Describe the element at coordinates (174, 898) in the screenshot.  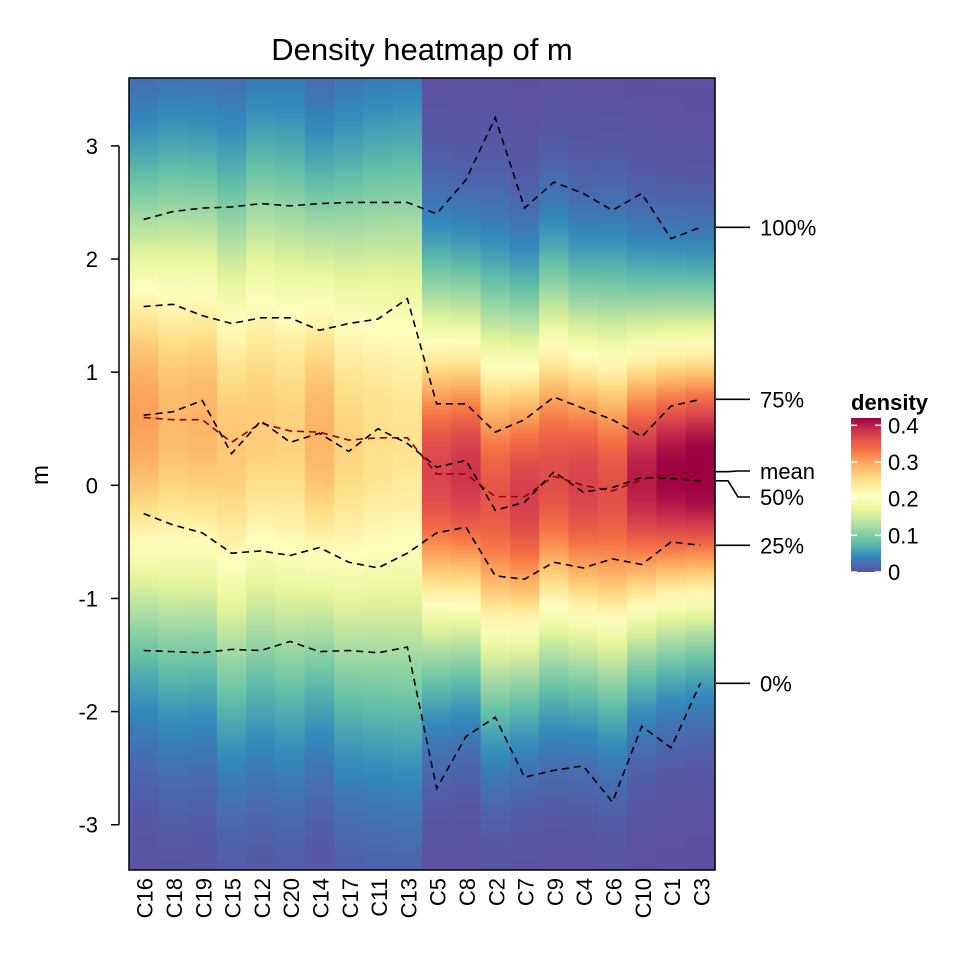
I see `x-tick-label-c18: C18` at that location.